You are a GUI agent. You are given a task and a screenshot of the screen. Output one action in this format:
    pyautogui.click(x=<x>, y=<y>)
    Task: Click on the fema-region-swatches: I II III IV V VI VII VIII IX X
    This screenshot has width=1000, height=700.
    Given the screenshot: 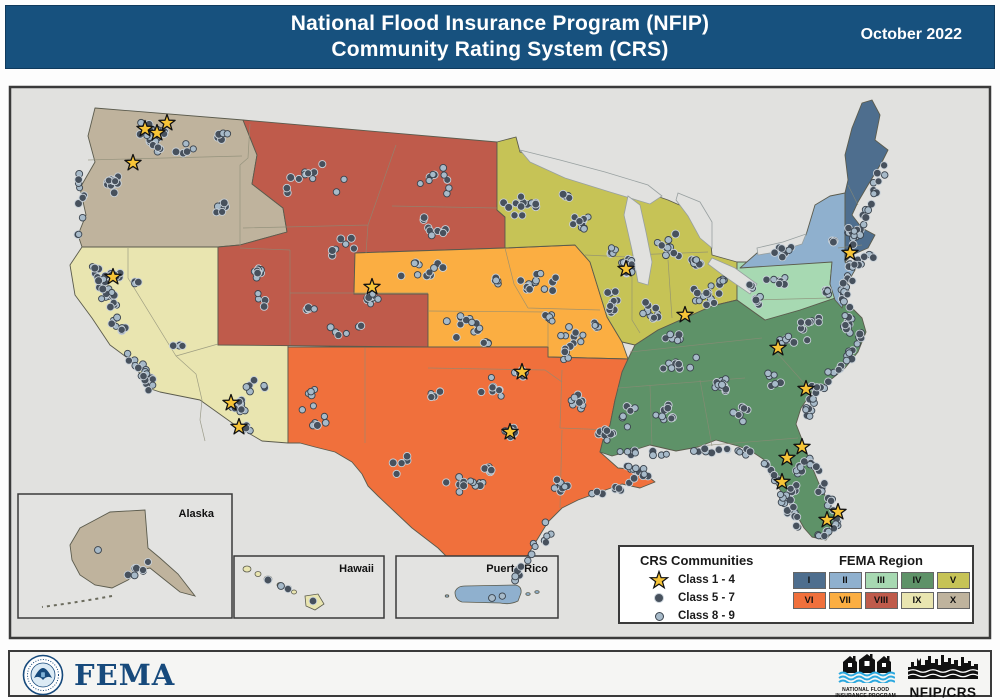 What is the action you would take?
    pyautogui.click(x=881, y=590)
    